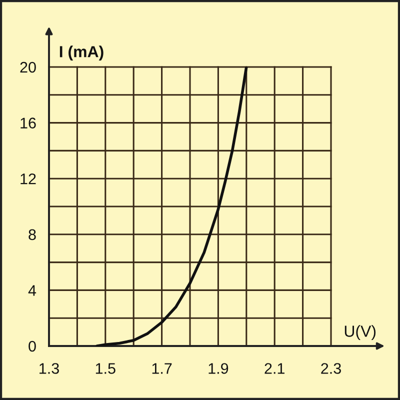 The width and height of the screenshot is (400, 400). I want to click on x-tick-label: 1.3, so click(49, 368).